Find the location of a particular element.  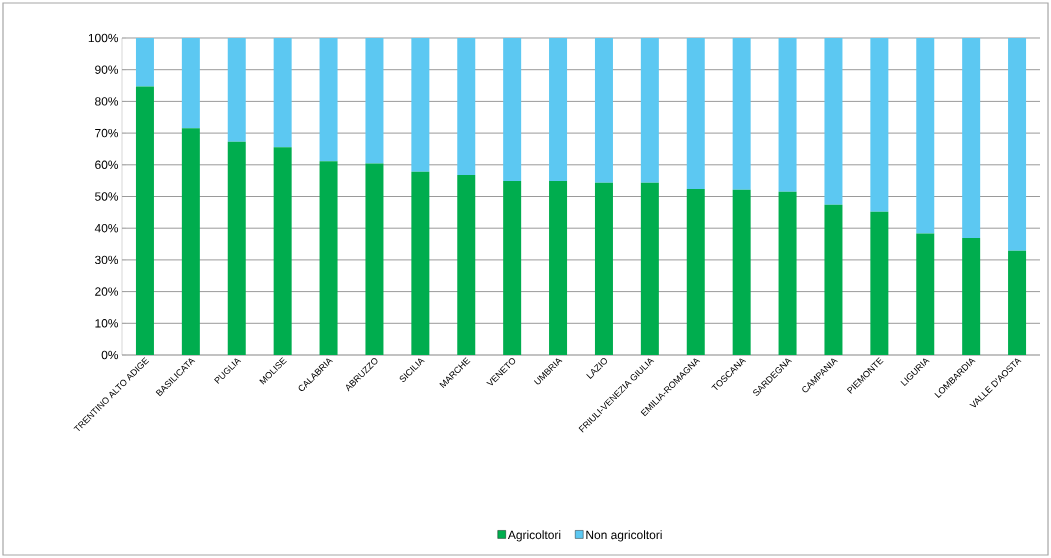

y-tick-label: 90% is located at coordinates (107, 69).